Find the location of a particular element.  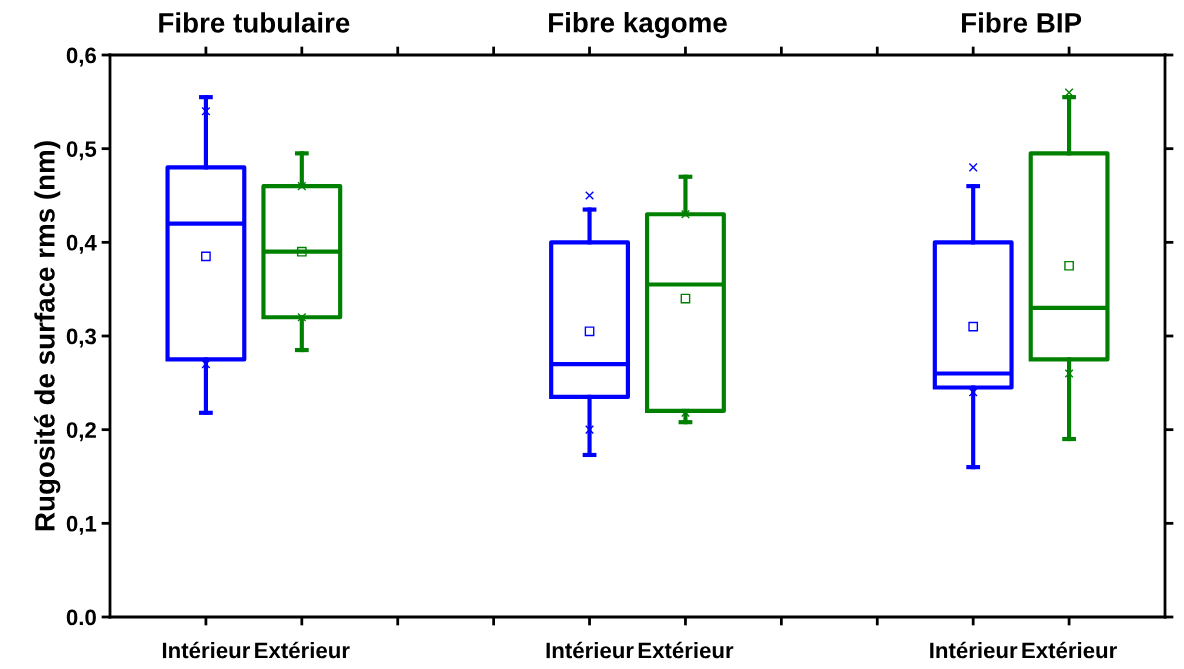

y-tick-label: 0,4 is located at coordinates (81, 244).